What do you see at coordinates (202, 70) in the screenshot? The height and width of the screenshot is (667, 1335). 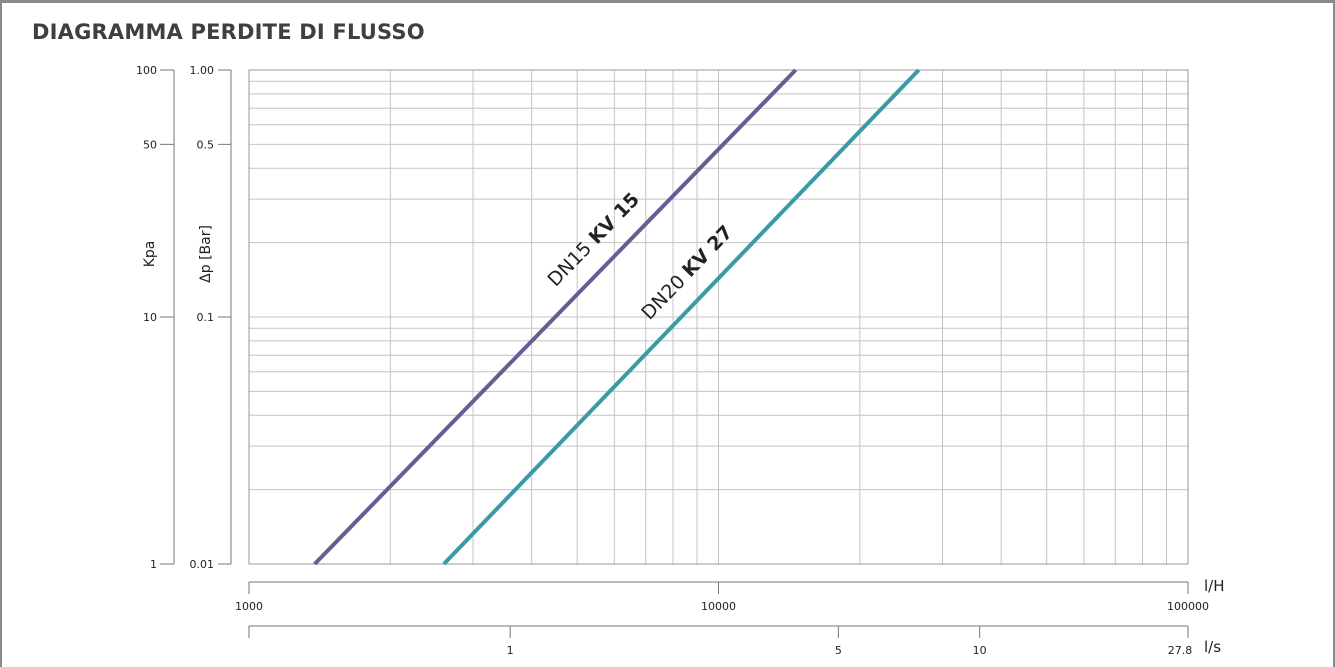 I see `y-tick-label: 1.00` at bounding box center [202, 70].